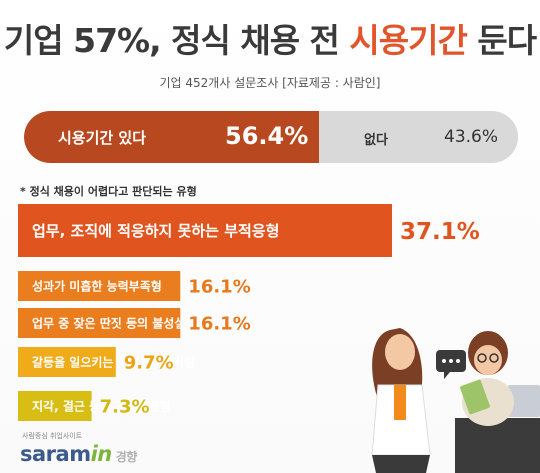 The height and width of the screenshot is (473, 540). What do you see at coordinates (171, 137) in the screenshot?
I see `summary-yes-segment` at bounding box center [171, 137].